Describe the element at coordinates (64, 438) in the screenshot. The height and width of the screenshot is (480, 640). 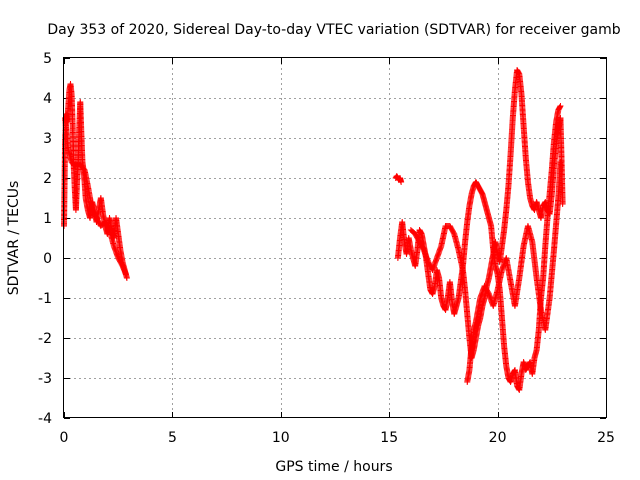
I see `x-tick-label: 0` at that location.